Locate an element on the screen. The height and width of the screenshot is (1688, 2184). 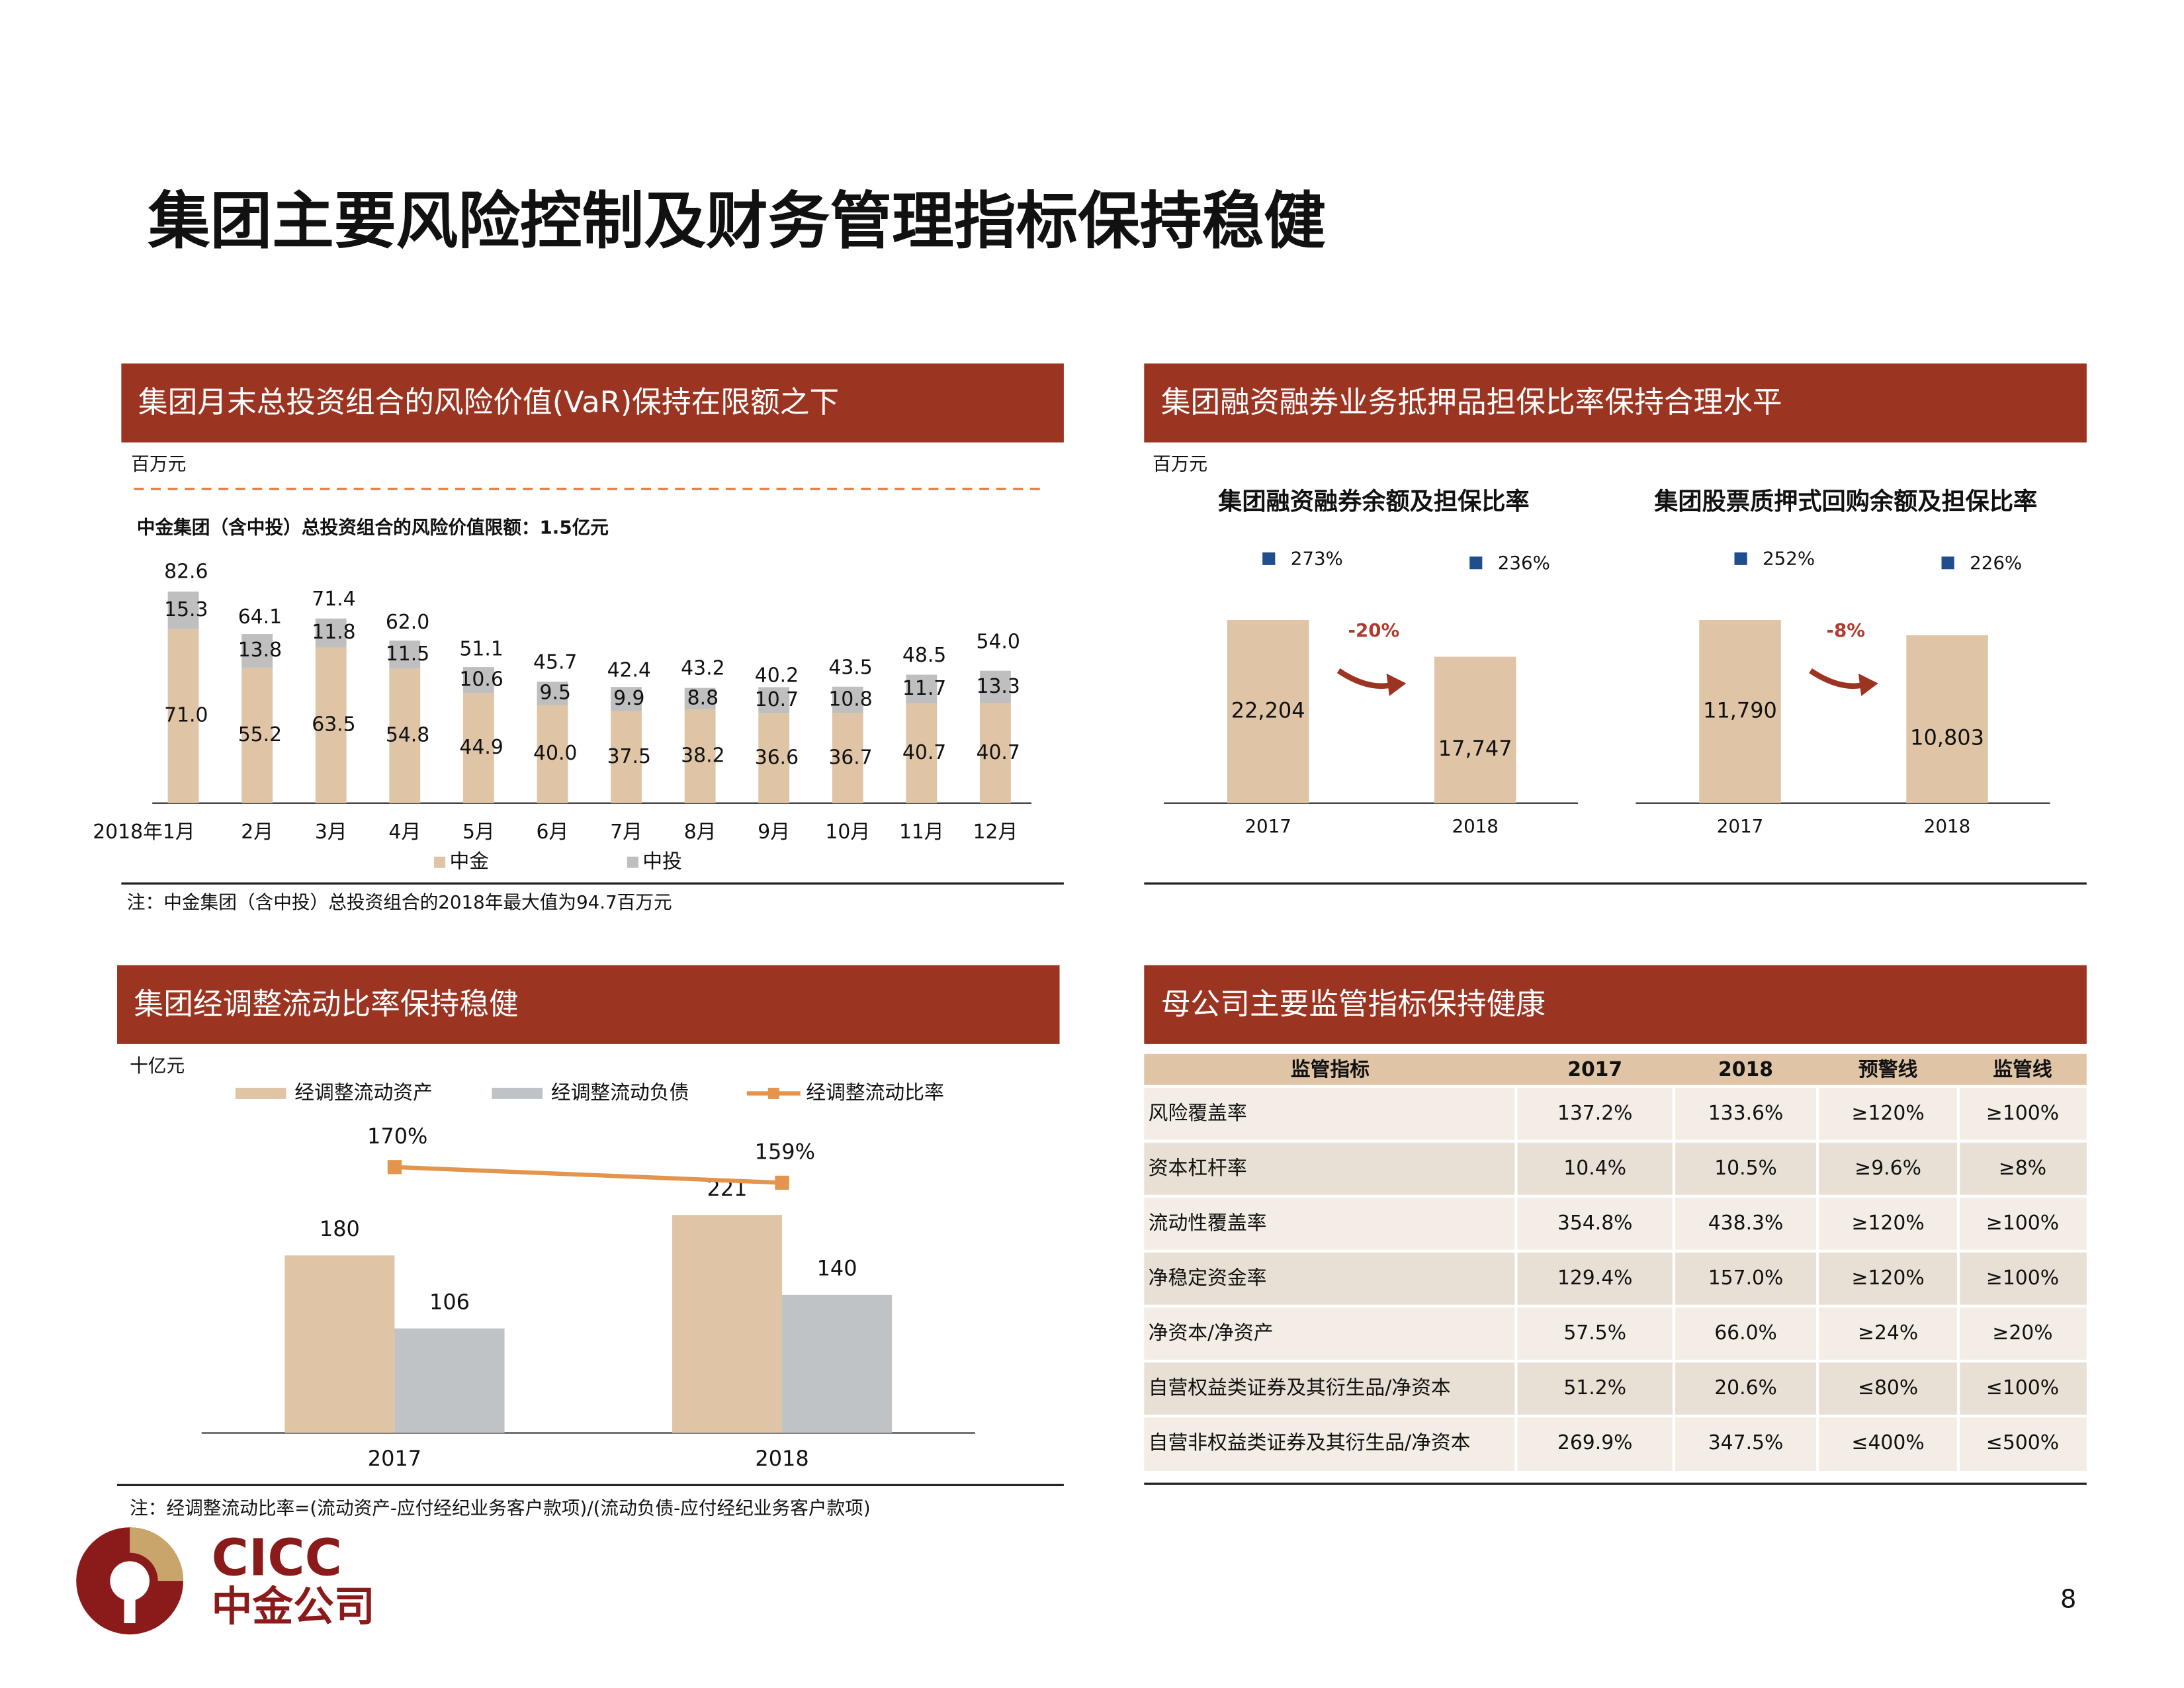
table-cell: 10.4% is located at coordinates (1594, 1168).